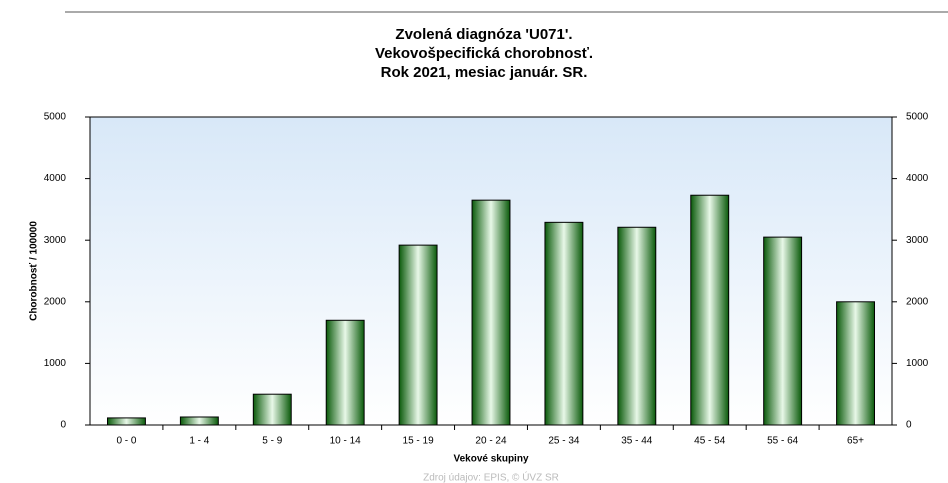 This screenshot has width=948, height=483. I want to click on y-tick-label: 3000, so click(55, 240).